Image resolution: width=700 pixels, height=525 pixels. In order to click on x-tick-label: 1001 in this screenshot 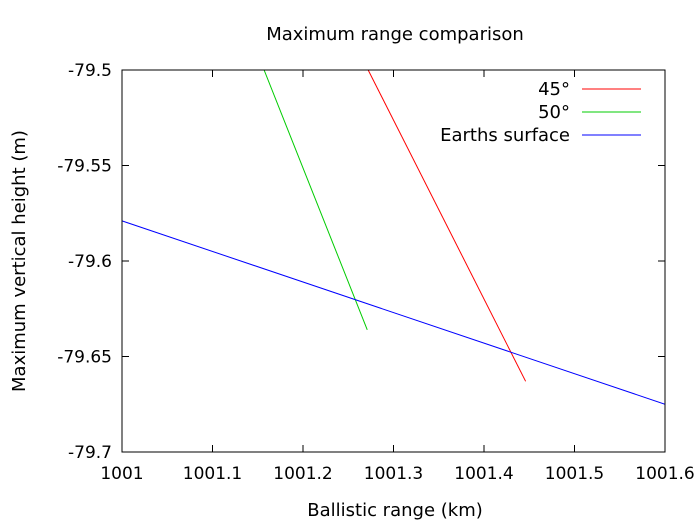, I will do `click(121, 474)`.